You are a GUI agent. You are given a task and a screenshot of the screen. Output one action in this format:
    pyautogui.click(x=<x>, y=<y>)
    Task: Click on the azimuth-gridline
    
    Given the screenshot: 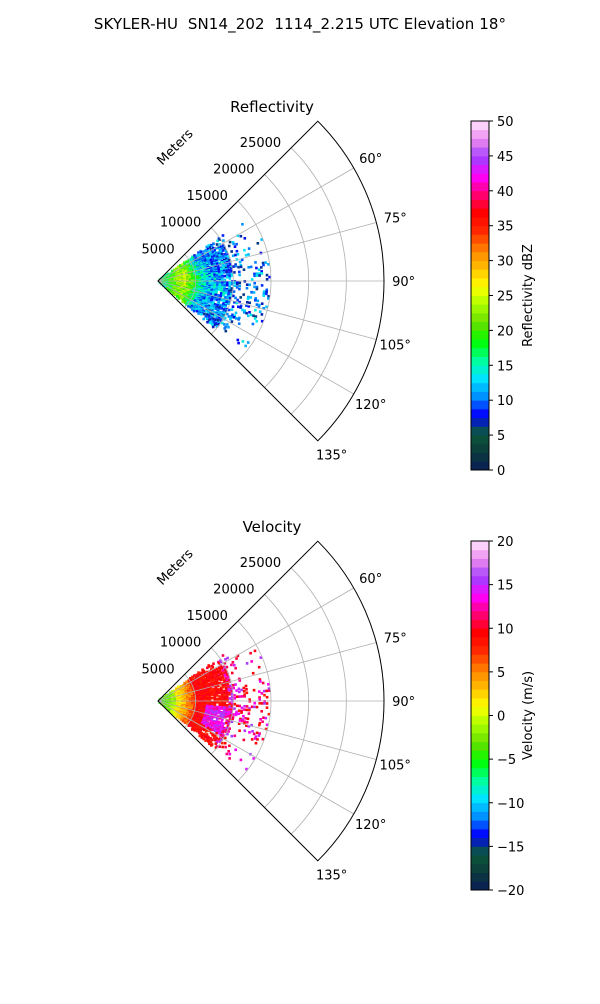 What is the action you would take?
    pyautogui.click(x=267, y=252)
    